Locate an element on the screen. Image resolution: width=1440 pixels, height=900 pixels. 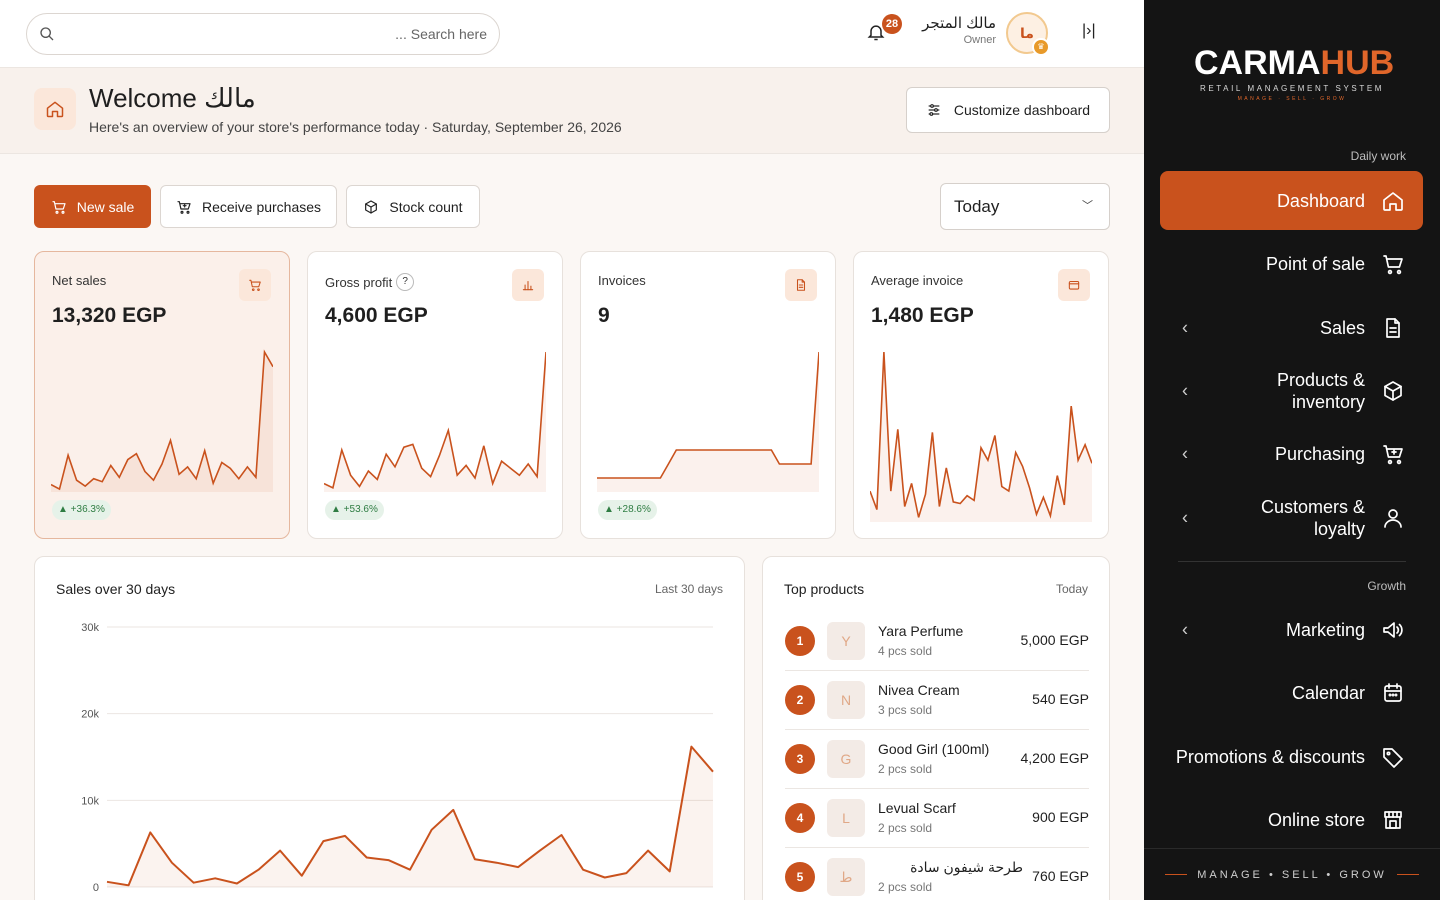
stock-count-button: Stock count is located at coordinates (413, 206).